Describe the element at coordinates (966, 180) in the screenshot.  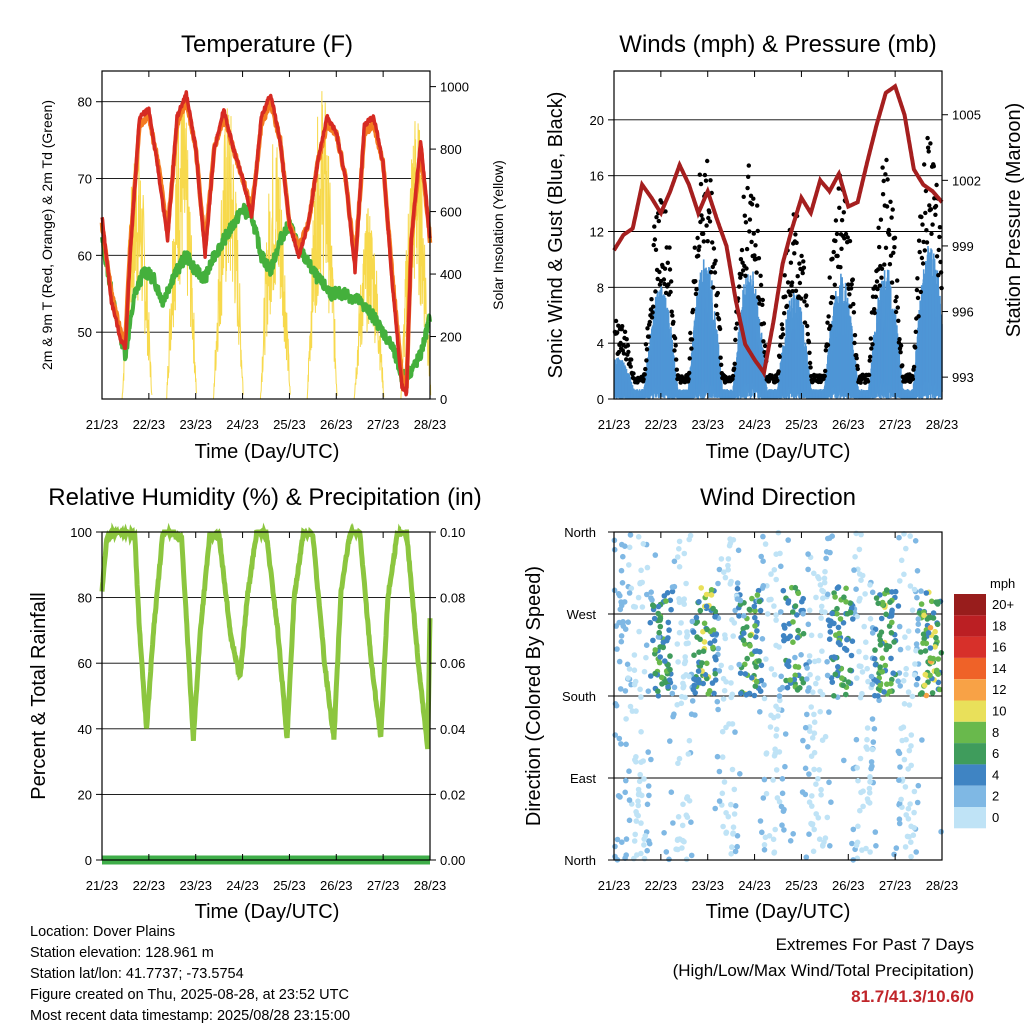
I see `y2tick-label: 1002` at that location.